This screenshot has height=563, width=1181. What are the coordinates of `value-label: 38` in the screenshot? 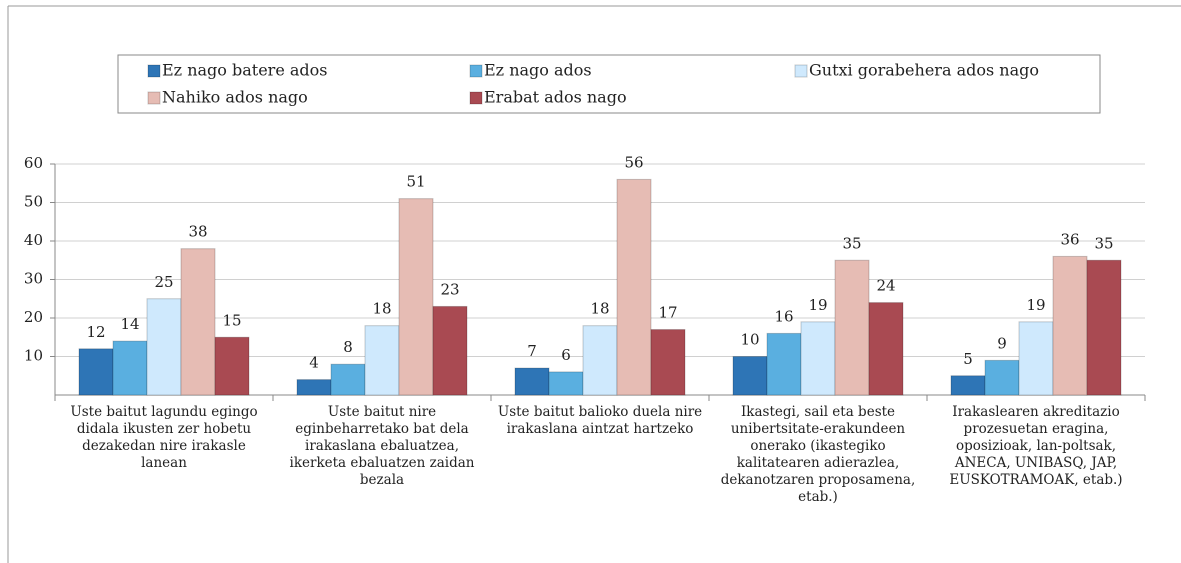 It's located at (197, 232).